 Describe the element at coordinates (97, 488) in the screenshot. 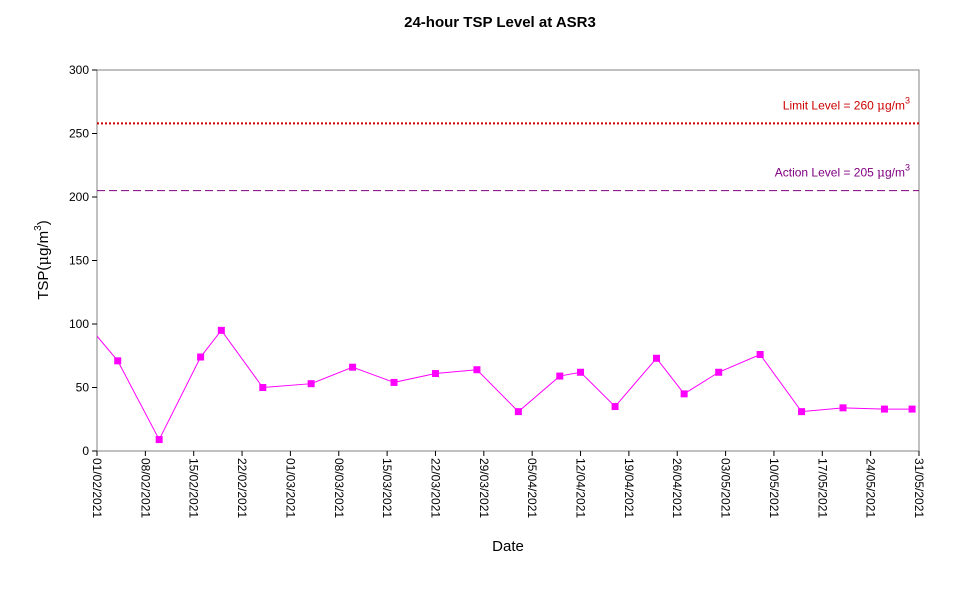

I see `x-tick-label: 01/02/2021` at that location.